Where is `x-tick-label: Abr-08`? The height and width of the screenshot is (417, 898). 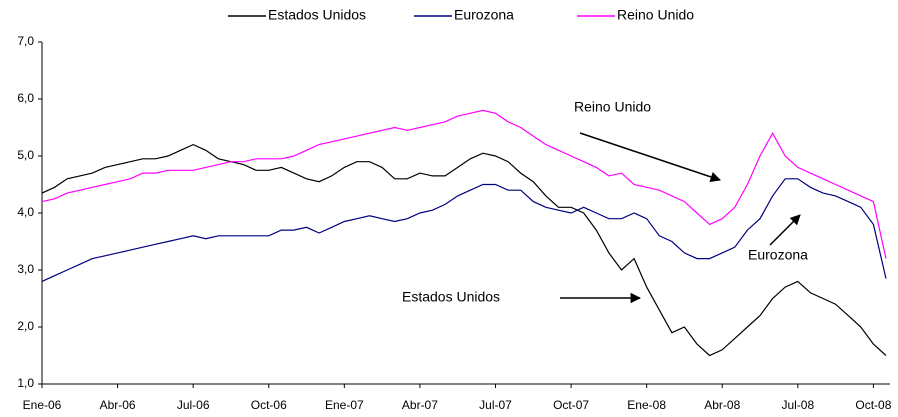
x-tick-label: Abr-08 is located at coordinates (722, 405).